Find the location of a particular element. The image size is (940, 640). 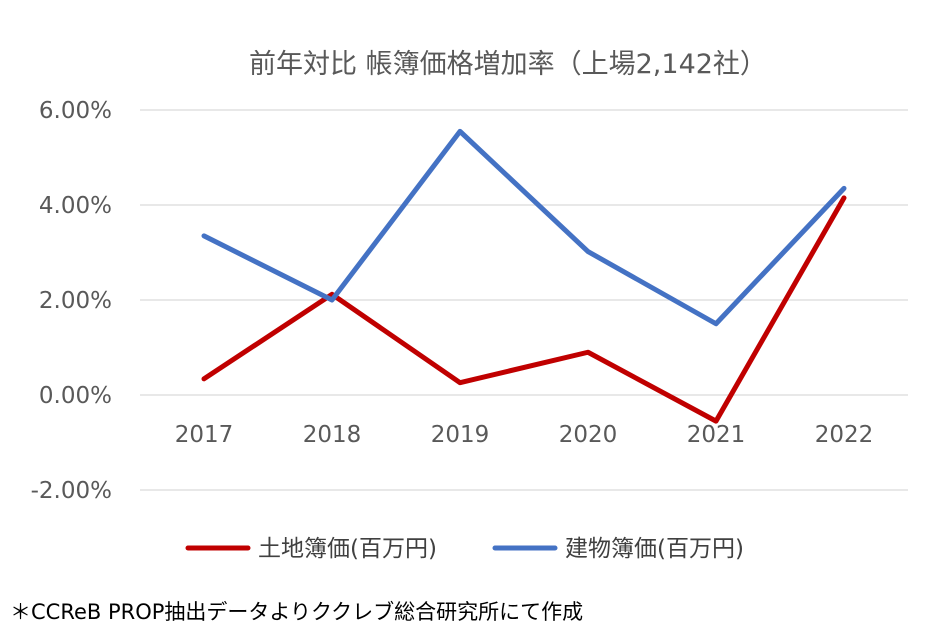

x-axis: 2017 2018 2019 2020 2021 2022 is located at coordinates (524, 435).